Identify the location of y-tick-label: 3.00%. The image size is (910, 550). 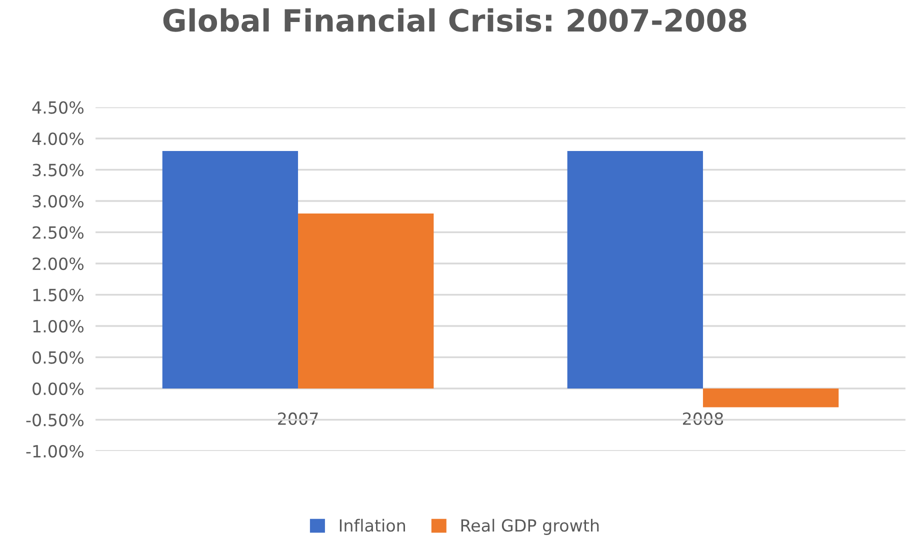
(58, 201).